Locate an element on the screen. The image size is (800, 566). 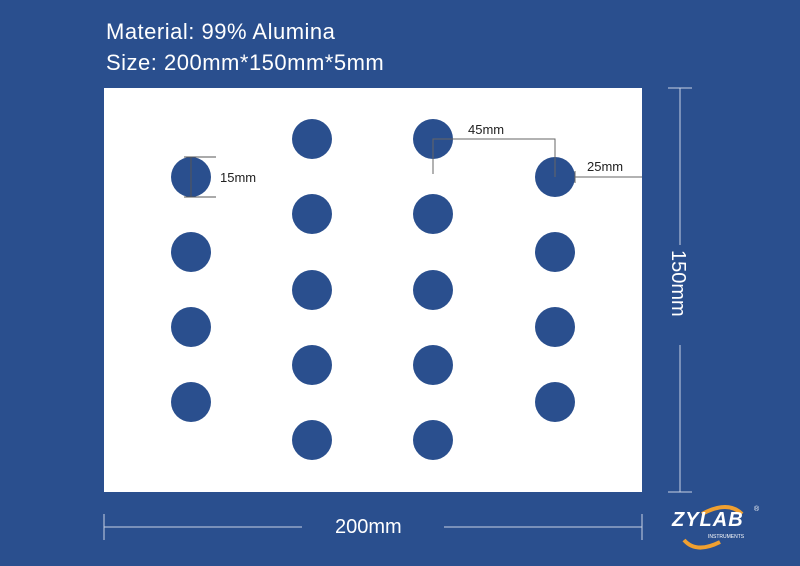
edge-margin-dimension is located at coordinates (608, 177).